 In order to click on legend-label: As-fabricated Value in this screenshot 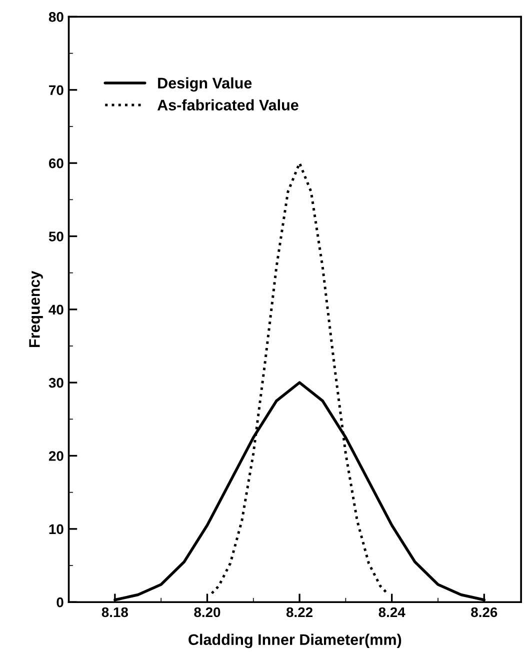, I will do `click(227, 104)`.